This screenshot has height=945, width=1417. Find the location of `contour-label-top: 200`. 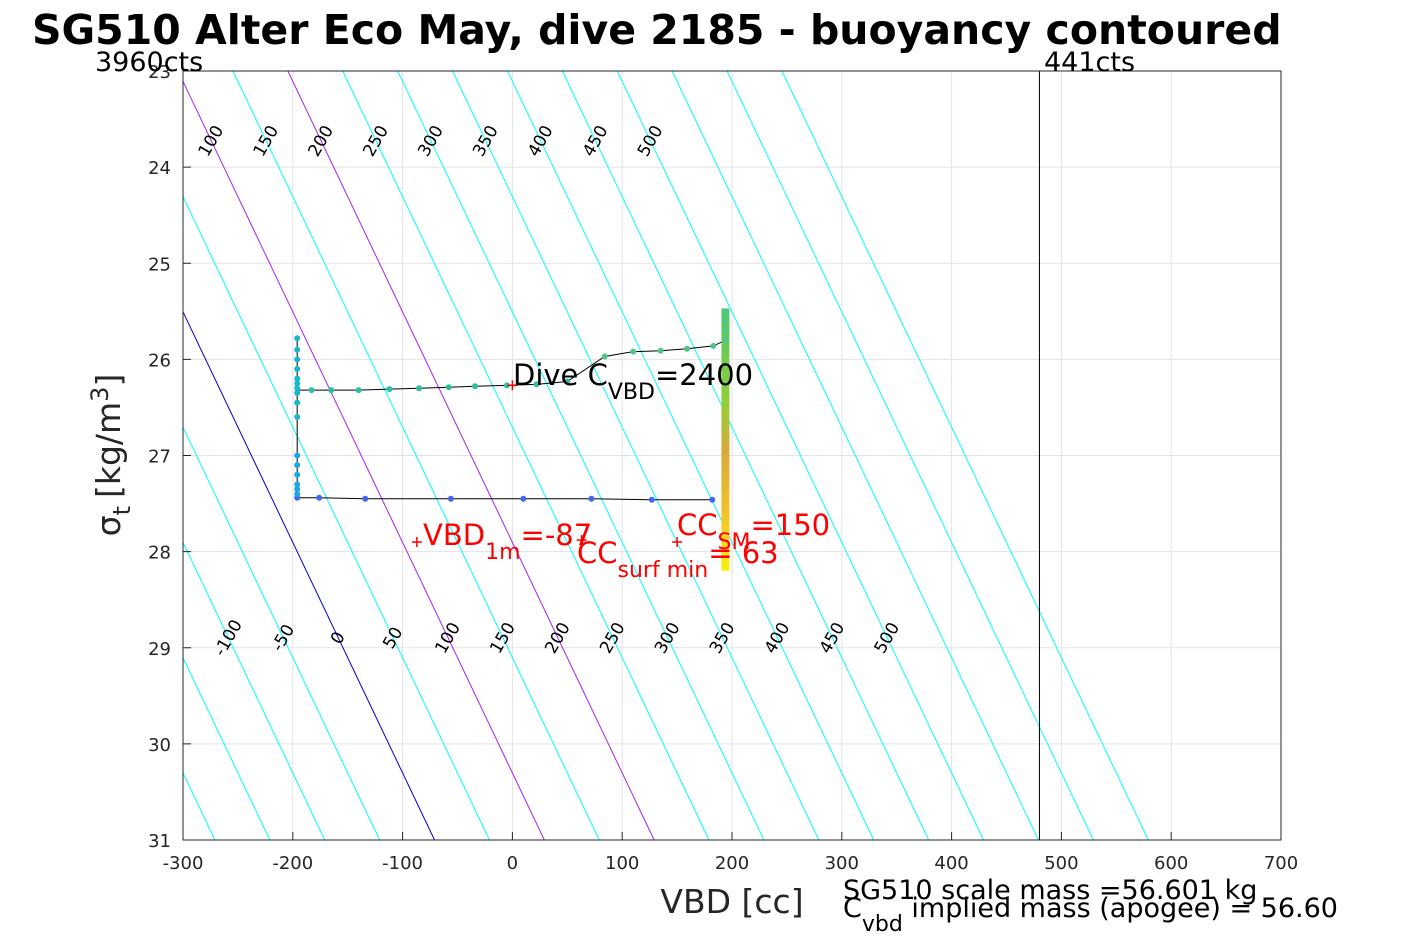

contour-label-top: 200 is located at coordinates (322, 141).